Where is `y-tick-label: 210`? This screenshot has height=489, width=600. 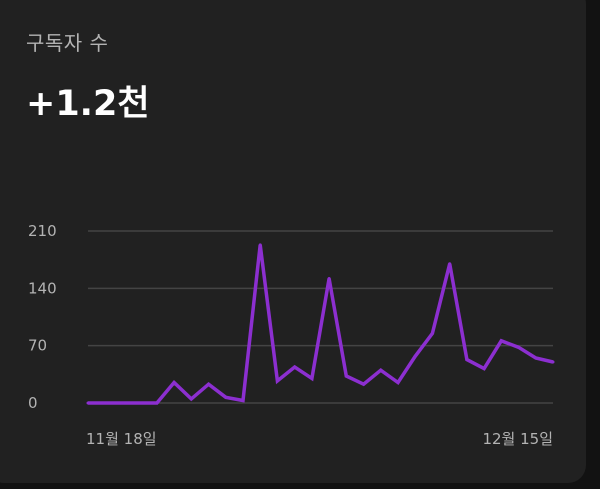 y-tick-label: 210 is located at coordinates (42, 231).